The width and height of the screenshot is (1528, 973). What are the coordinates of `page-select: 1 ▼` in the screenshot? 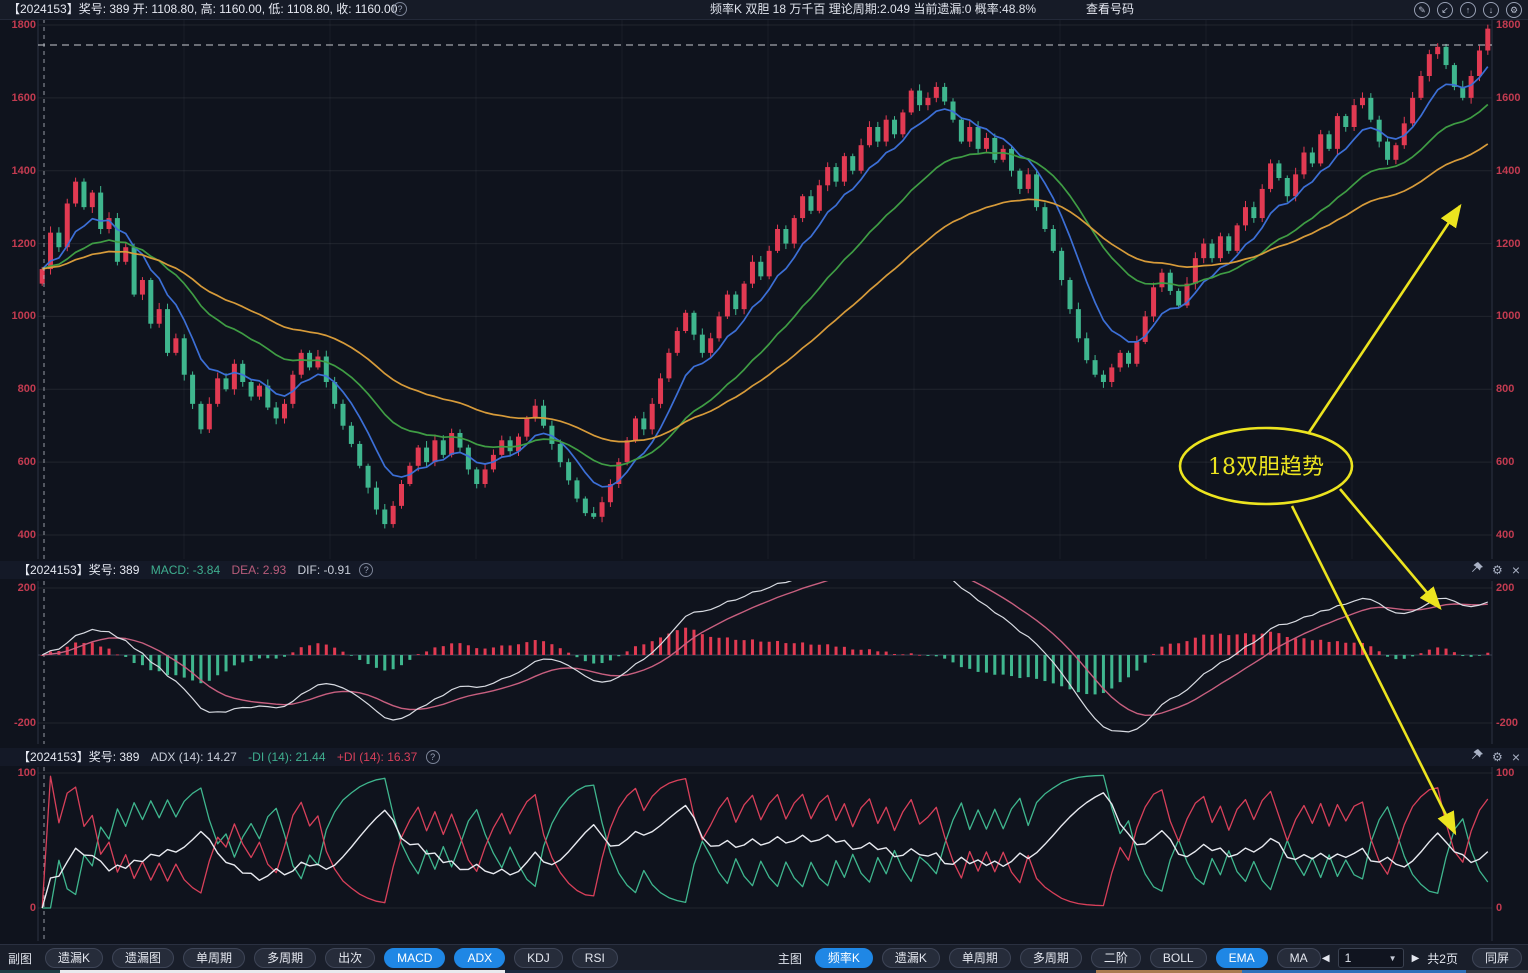 It's located at (1370, 958).